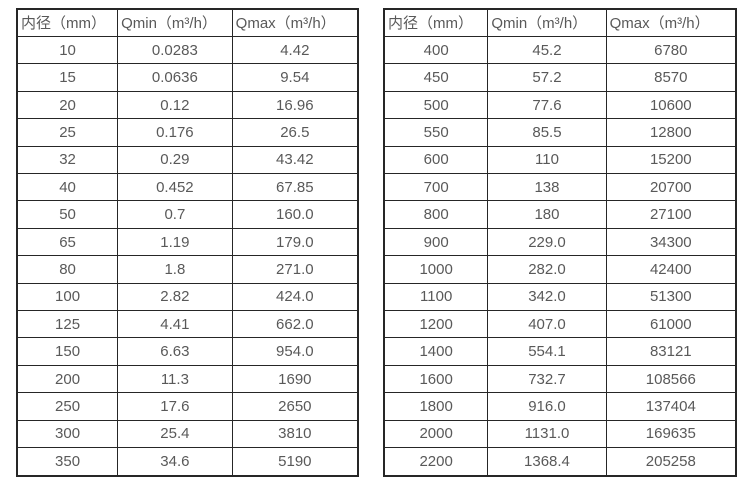 The width and height of the screenshot is (750, 483). I want to click on table-cell: 350, so click(67, 462).